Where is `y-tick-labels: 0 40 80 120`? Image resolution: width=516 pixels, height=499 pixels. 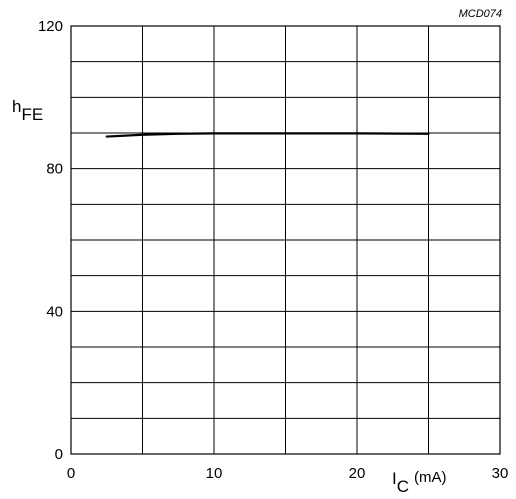
y-tick-labels: 0 40 80 120 is located at coordinates (50, 240).